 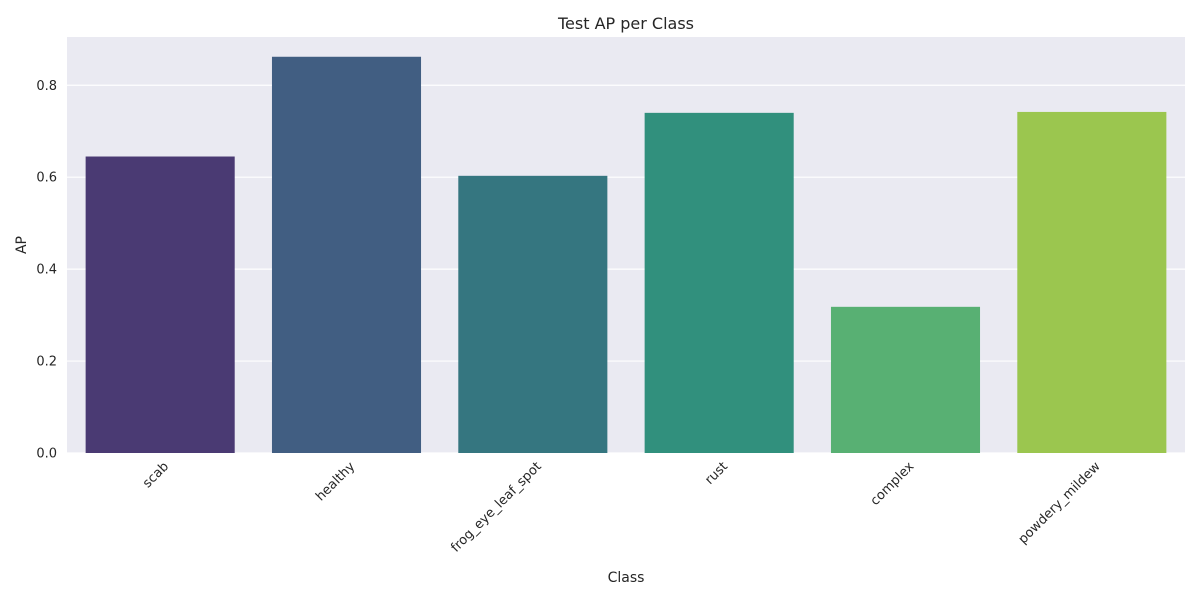 What do you see at coordinates (625, 23) in the screenshot?
I see `chart-title: Test AP per Class` at bounding box center [625, 23].